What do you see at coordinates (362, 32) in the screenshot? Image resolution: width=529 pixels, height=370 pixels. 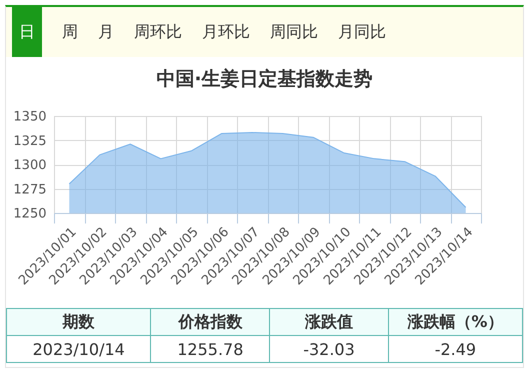 I see `text: 月同比` at bounding box center [362, 32].